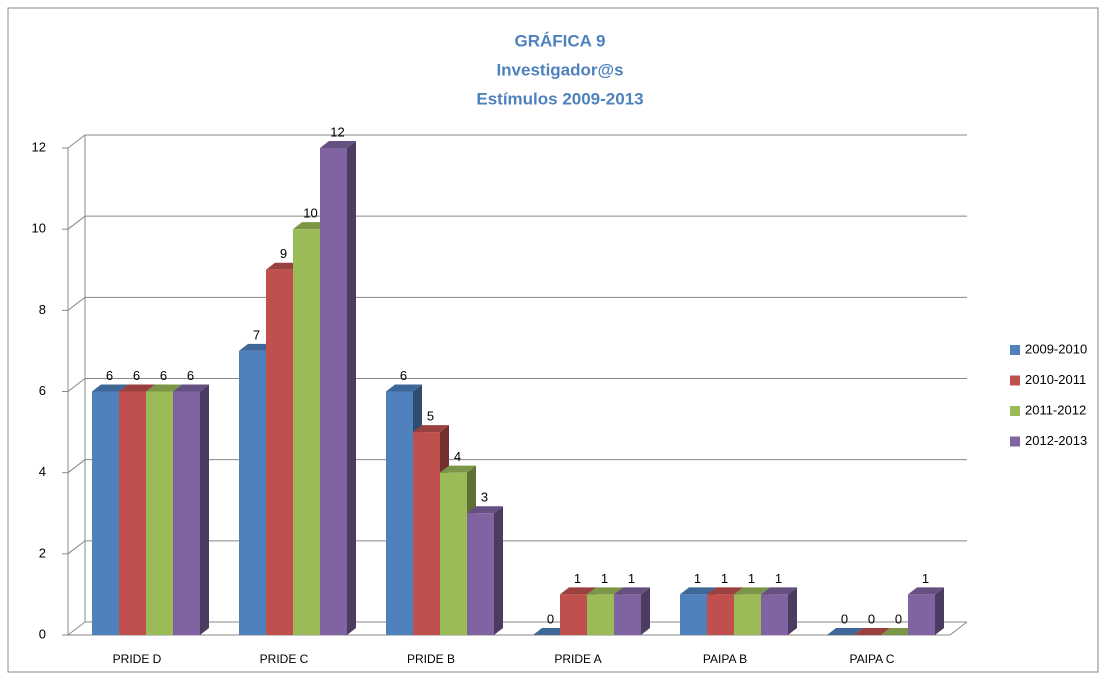  Describe the element at coordinates (256, 334) in the screenshot. I see `data-label: 7` at that location.